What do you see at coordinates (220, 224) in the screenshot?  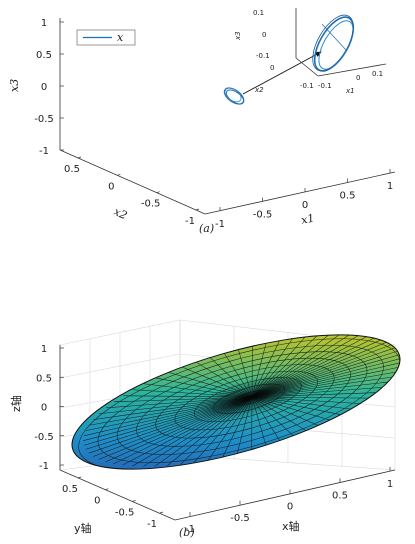 I see `a-x-tick-label-0: -1` at bounding box center [220, 224].